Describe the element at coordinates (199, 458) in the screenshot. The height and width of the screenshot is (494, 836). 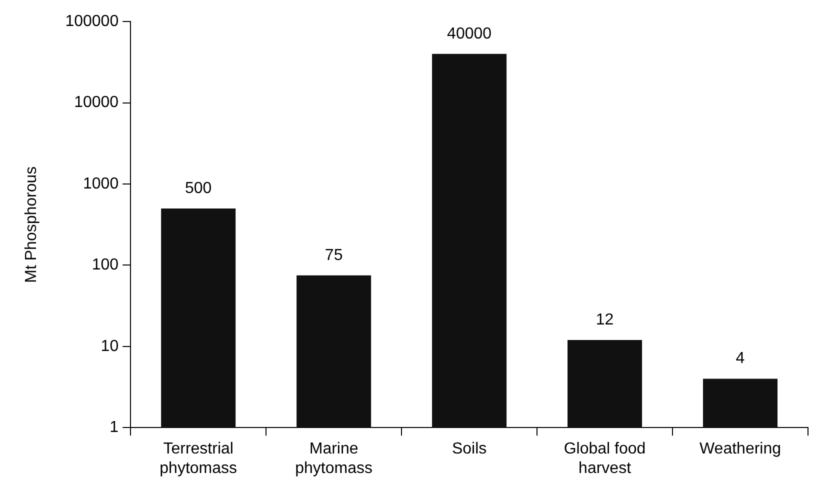
I see `x-tick-label: Terrestrial phytomass` at that location.